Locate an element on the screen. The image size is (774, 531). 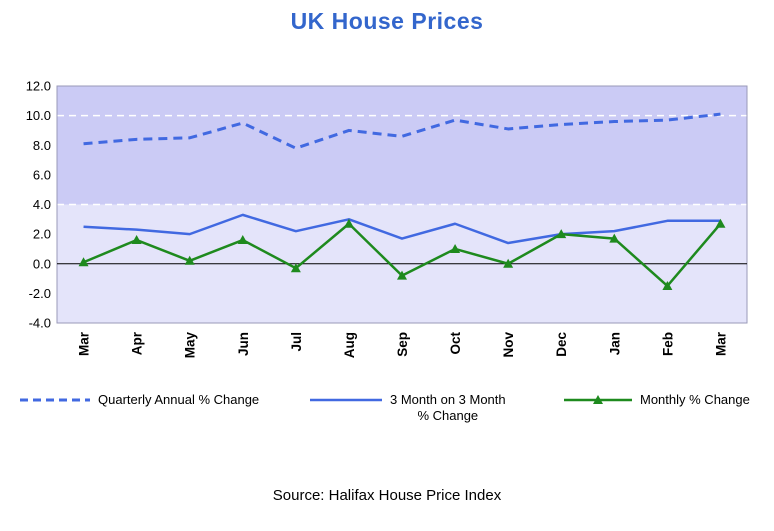
chart-title: UK House Prices is located at coordinates (387, 21).